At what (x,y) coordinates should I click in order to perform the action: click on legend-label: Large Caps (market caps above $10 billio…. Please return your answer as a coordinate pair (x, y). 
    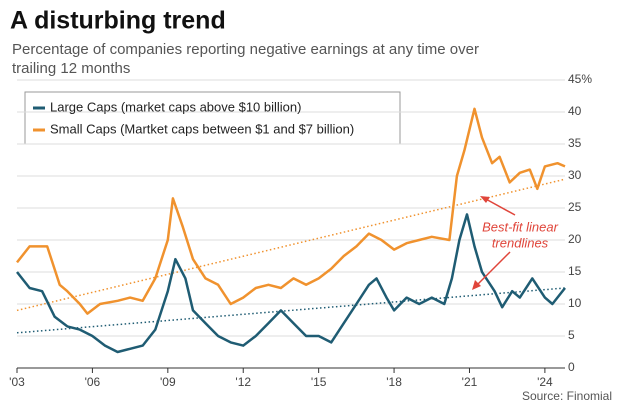
    Looking at the image, I should click on (175, 106).